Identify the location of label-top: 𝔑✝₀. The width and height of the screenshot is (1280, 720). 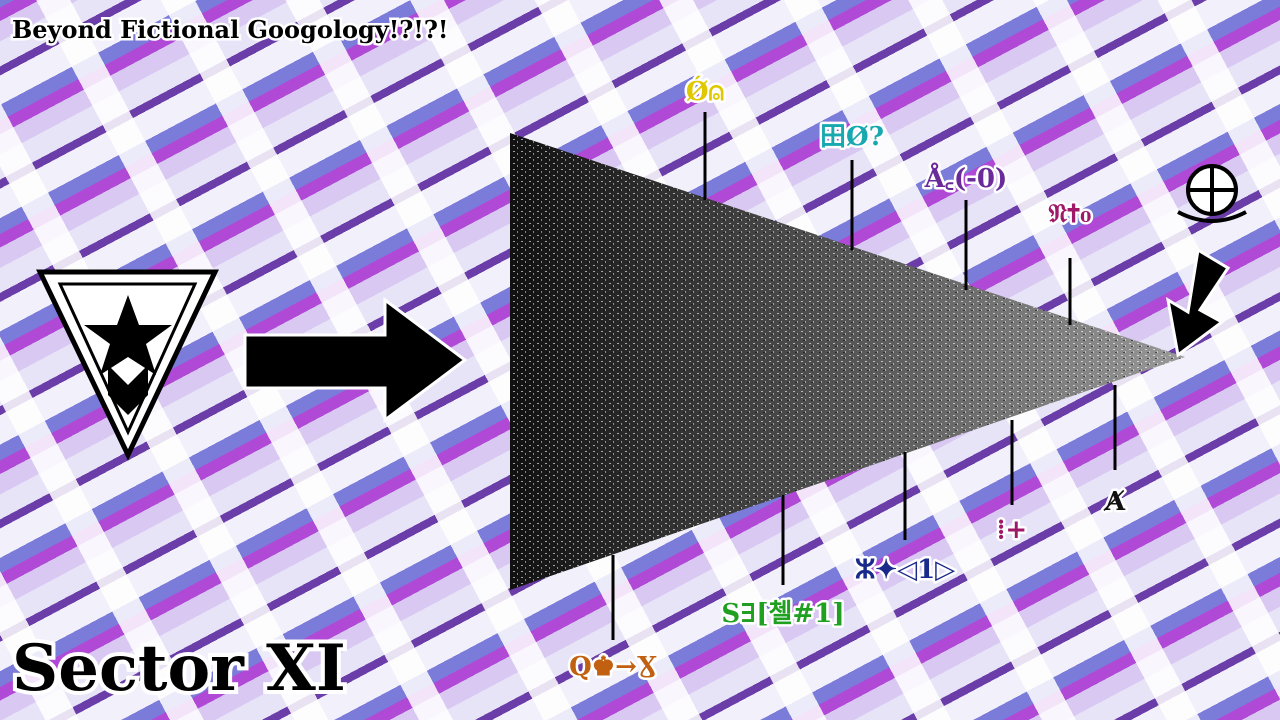
(1070, 214).